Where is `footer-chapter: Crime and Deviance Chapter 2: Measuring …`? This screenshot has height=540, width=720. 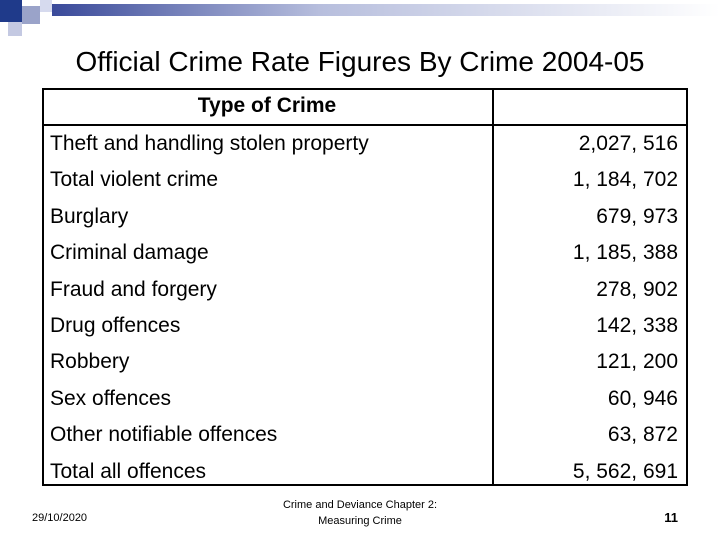 footer-chapter: Crime and Deviance Chapter 2: Measuring … is located at coordinates (360, 513).